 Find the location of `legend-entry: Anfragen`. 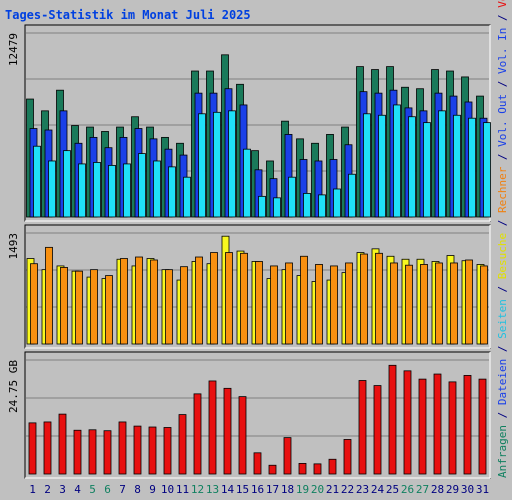

legend-entry: Anfragen is located at coordinates (502, 451).